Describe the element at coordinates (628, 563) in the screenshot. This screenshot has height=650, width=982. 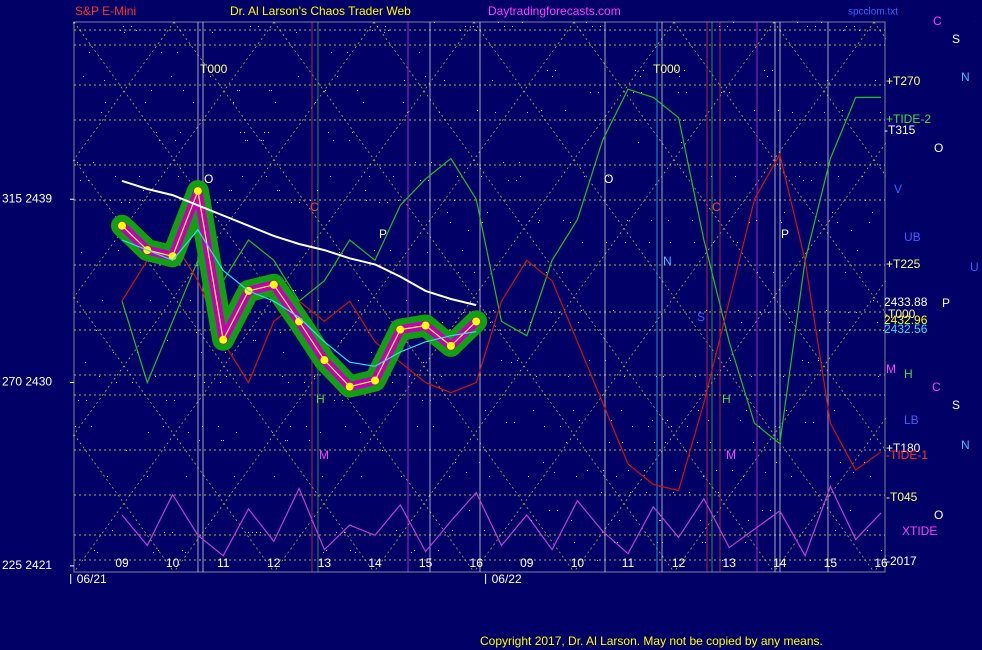
I see `x-tick-label: 11` at that location.